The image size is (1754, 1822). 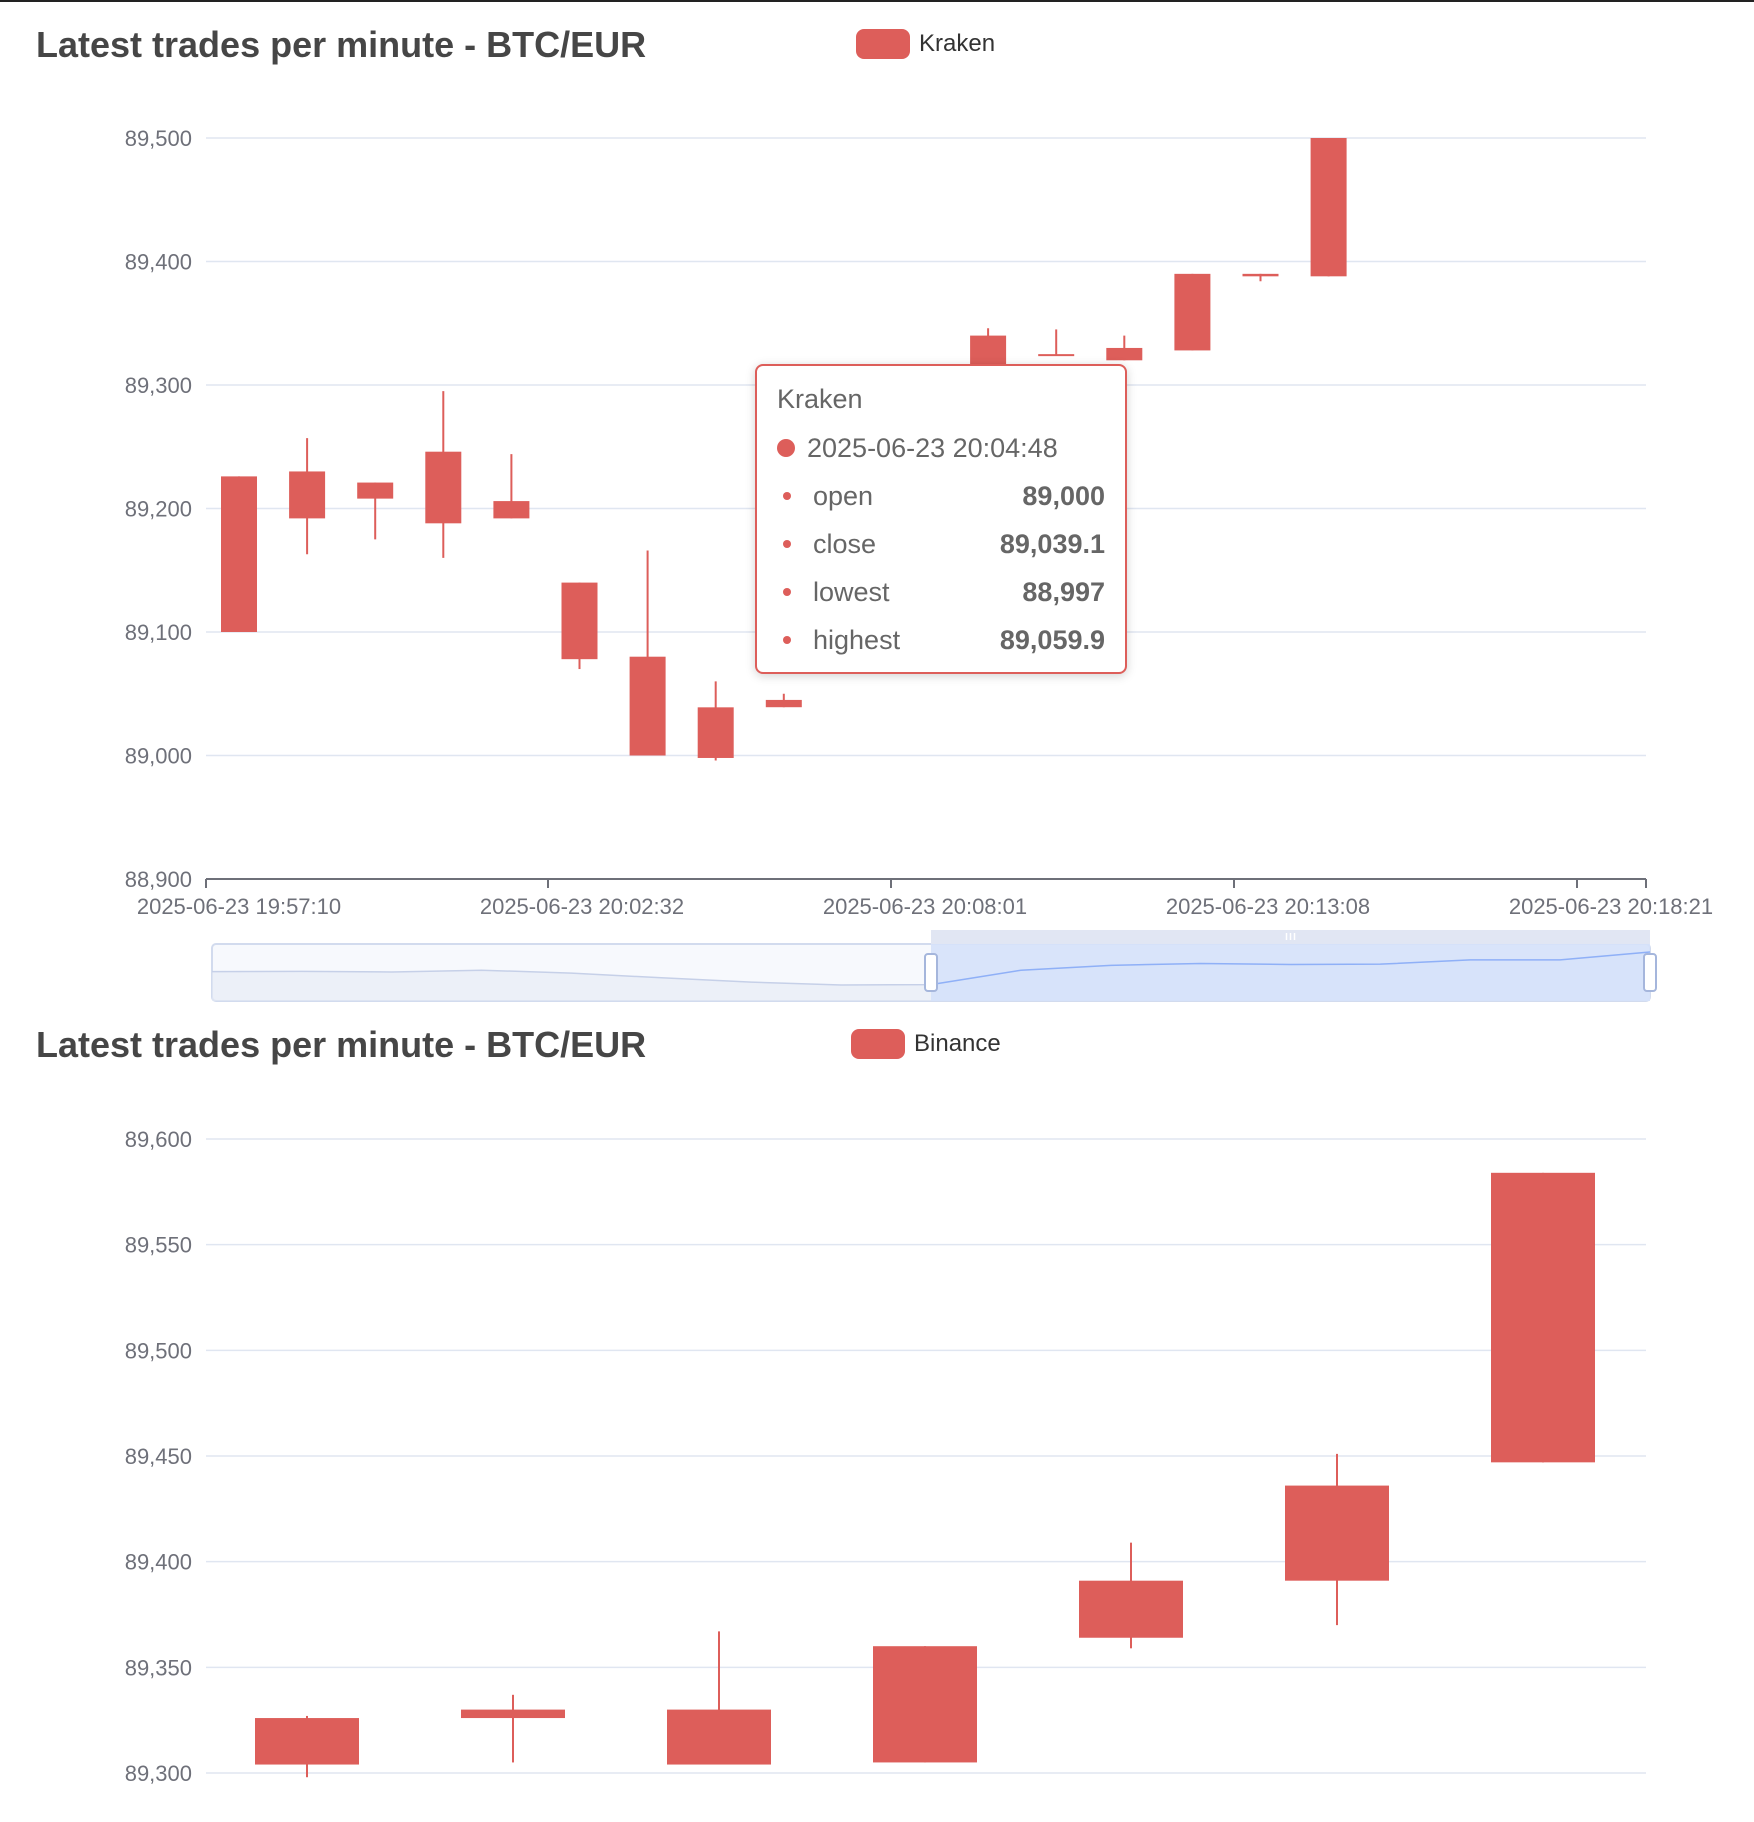 What do you see at coordinates (820, 399) in the screenshot?
I see `tooltip-series-name: Kraken` at bounding box center [820, 399].